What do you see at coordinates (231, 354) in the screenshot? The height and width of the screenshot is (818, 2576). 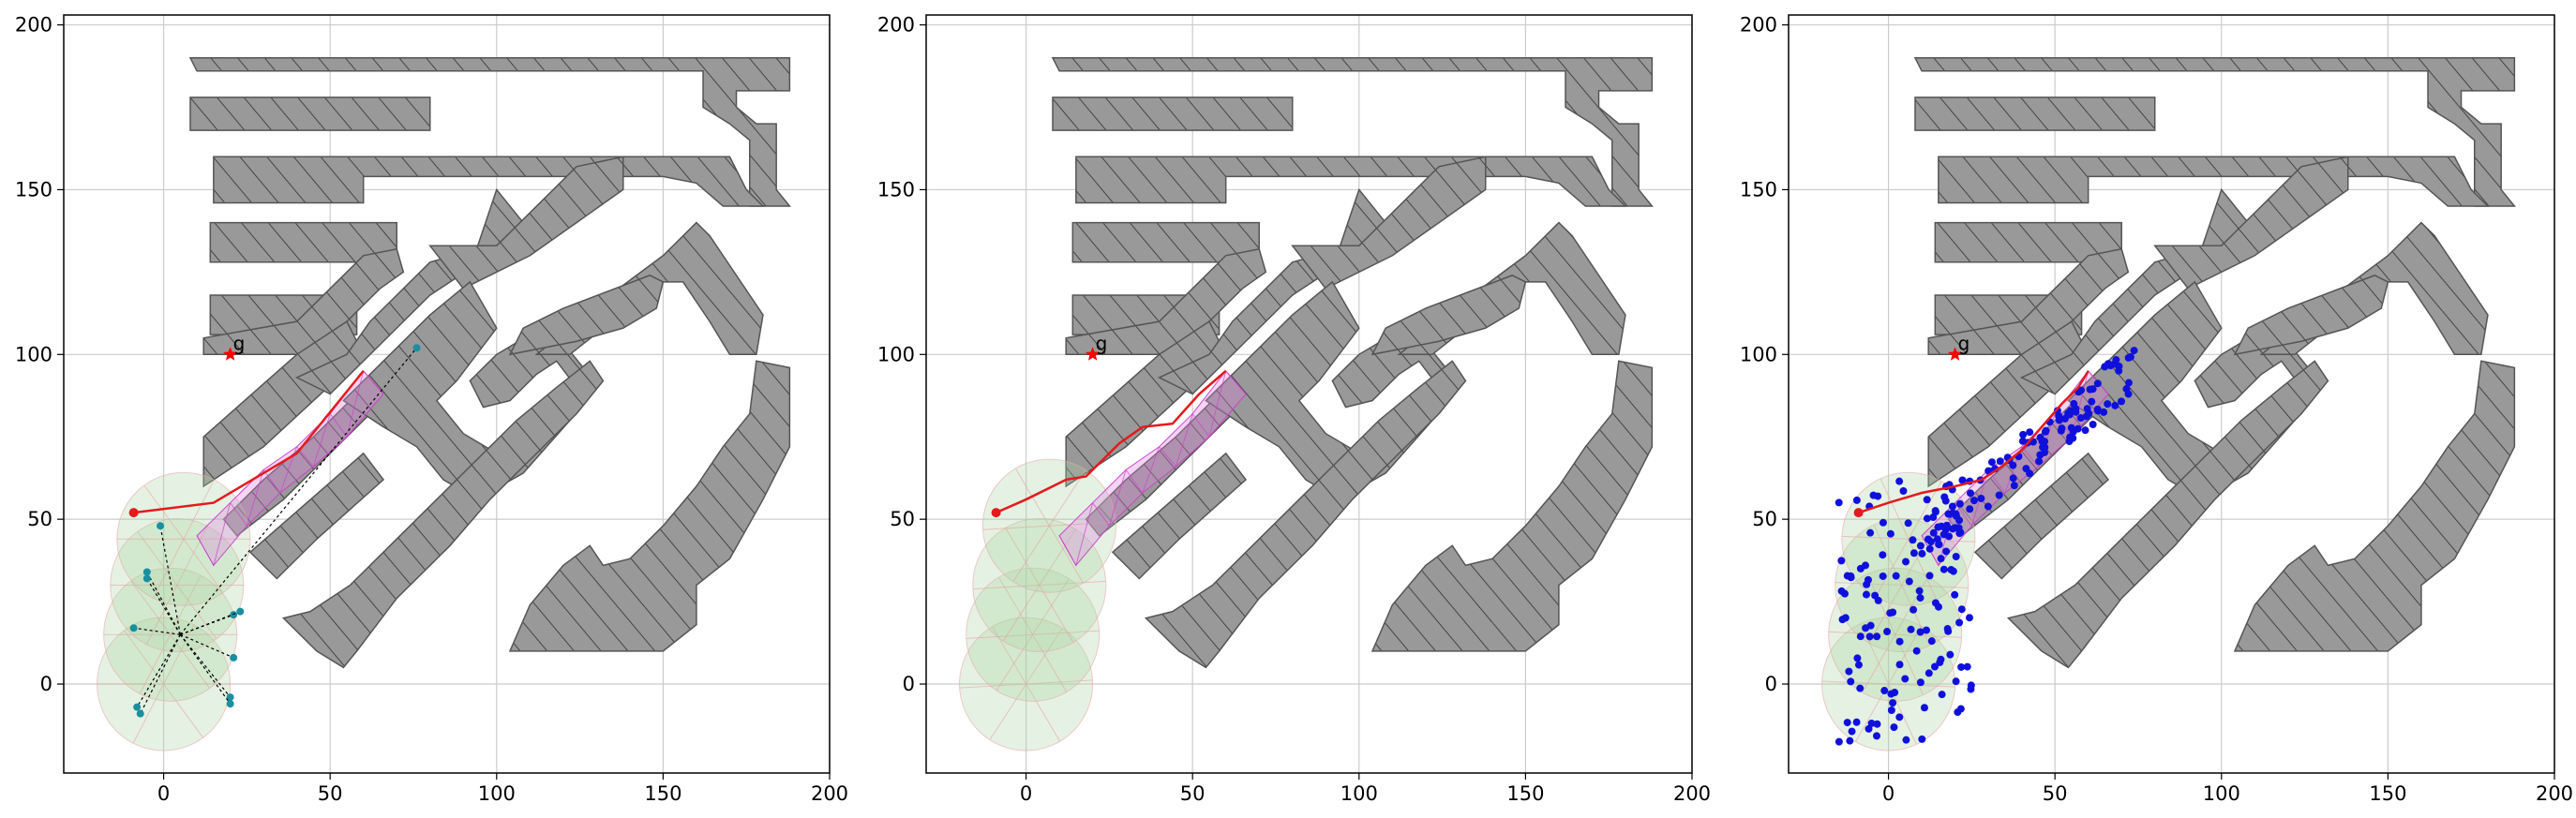 I see `goal-marker` at bounding box center [231, 354].